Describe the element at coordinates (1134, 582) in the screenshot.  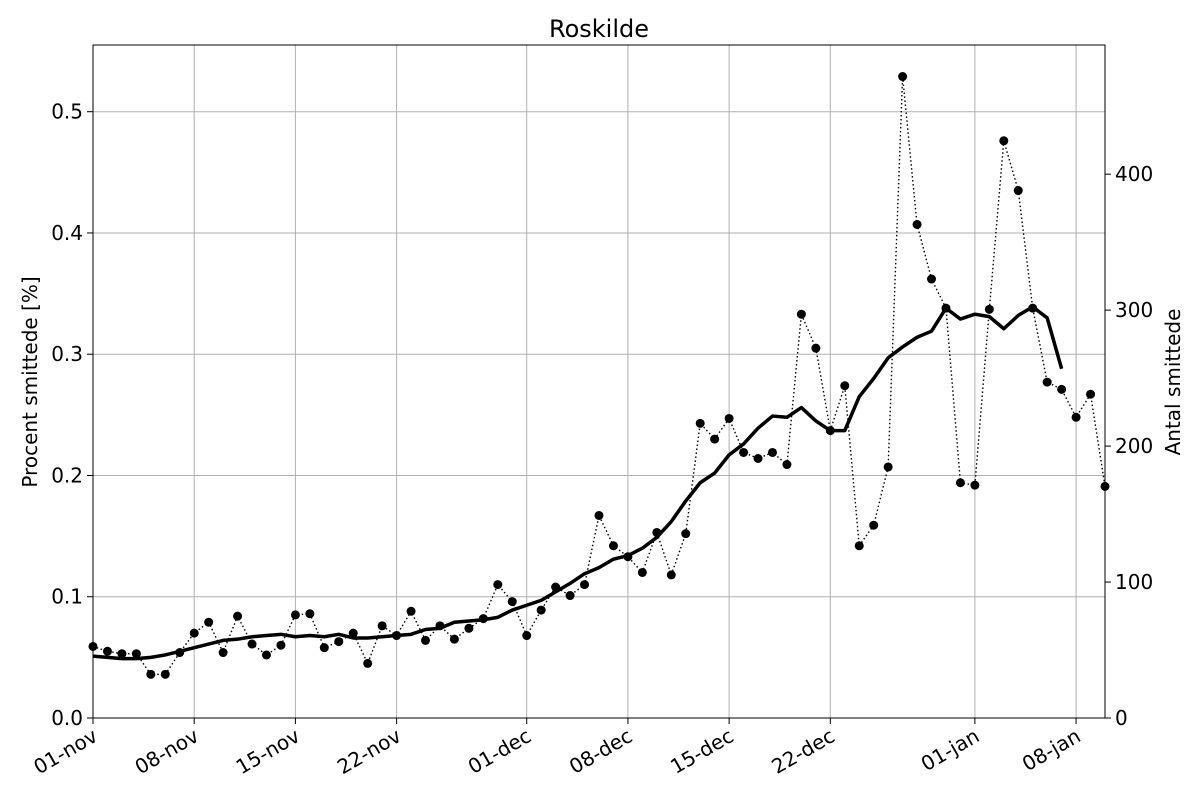
I see `y-tick-label-right: 100` at that location.